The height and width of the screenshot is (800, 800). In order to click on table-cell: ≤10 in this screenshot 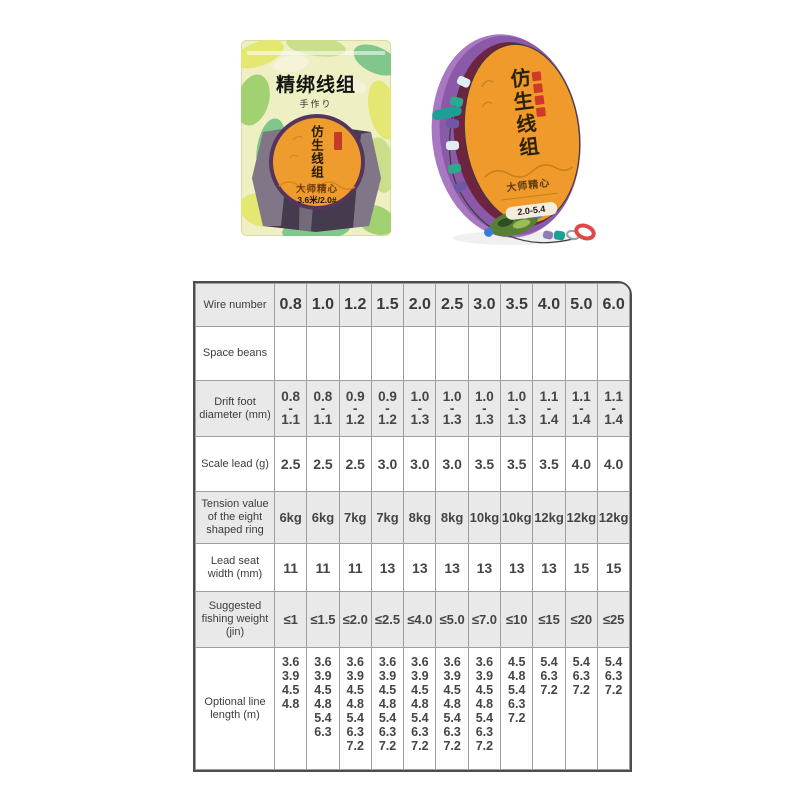, I will do `click(517, 619)`.